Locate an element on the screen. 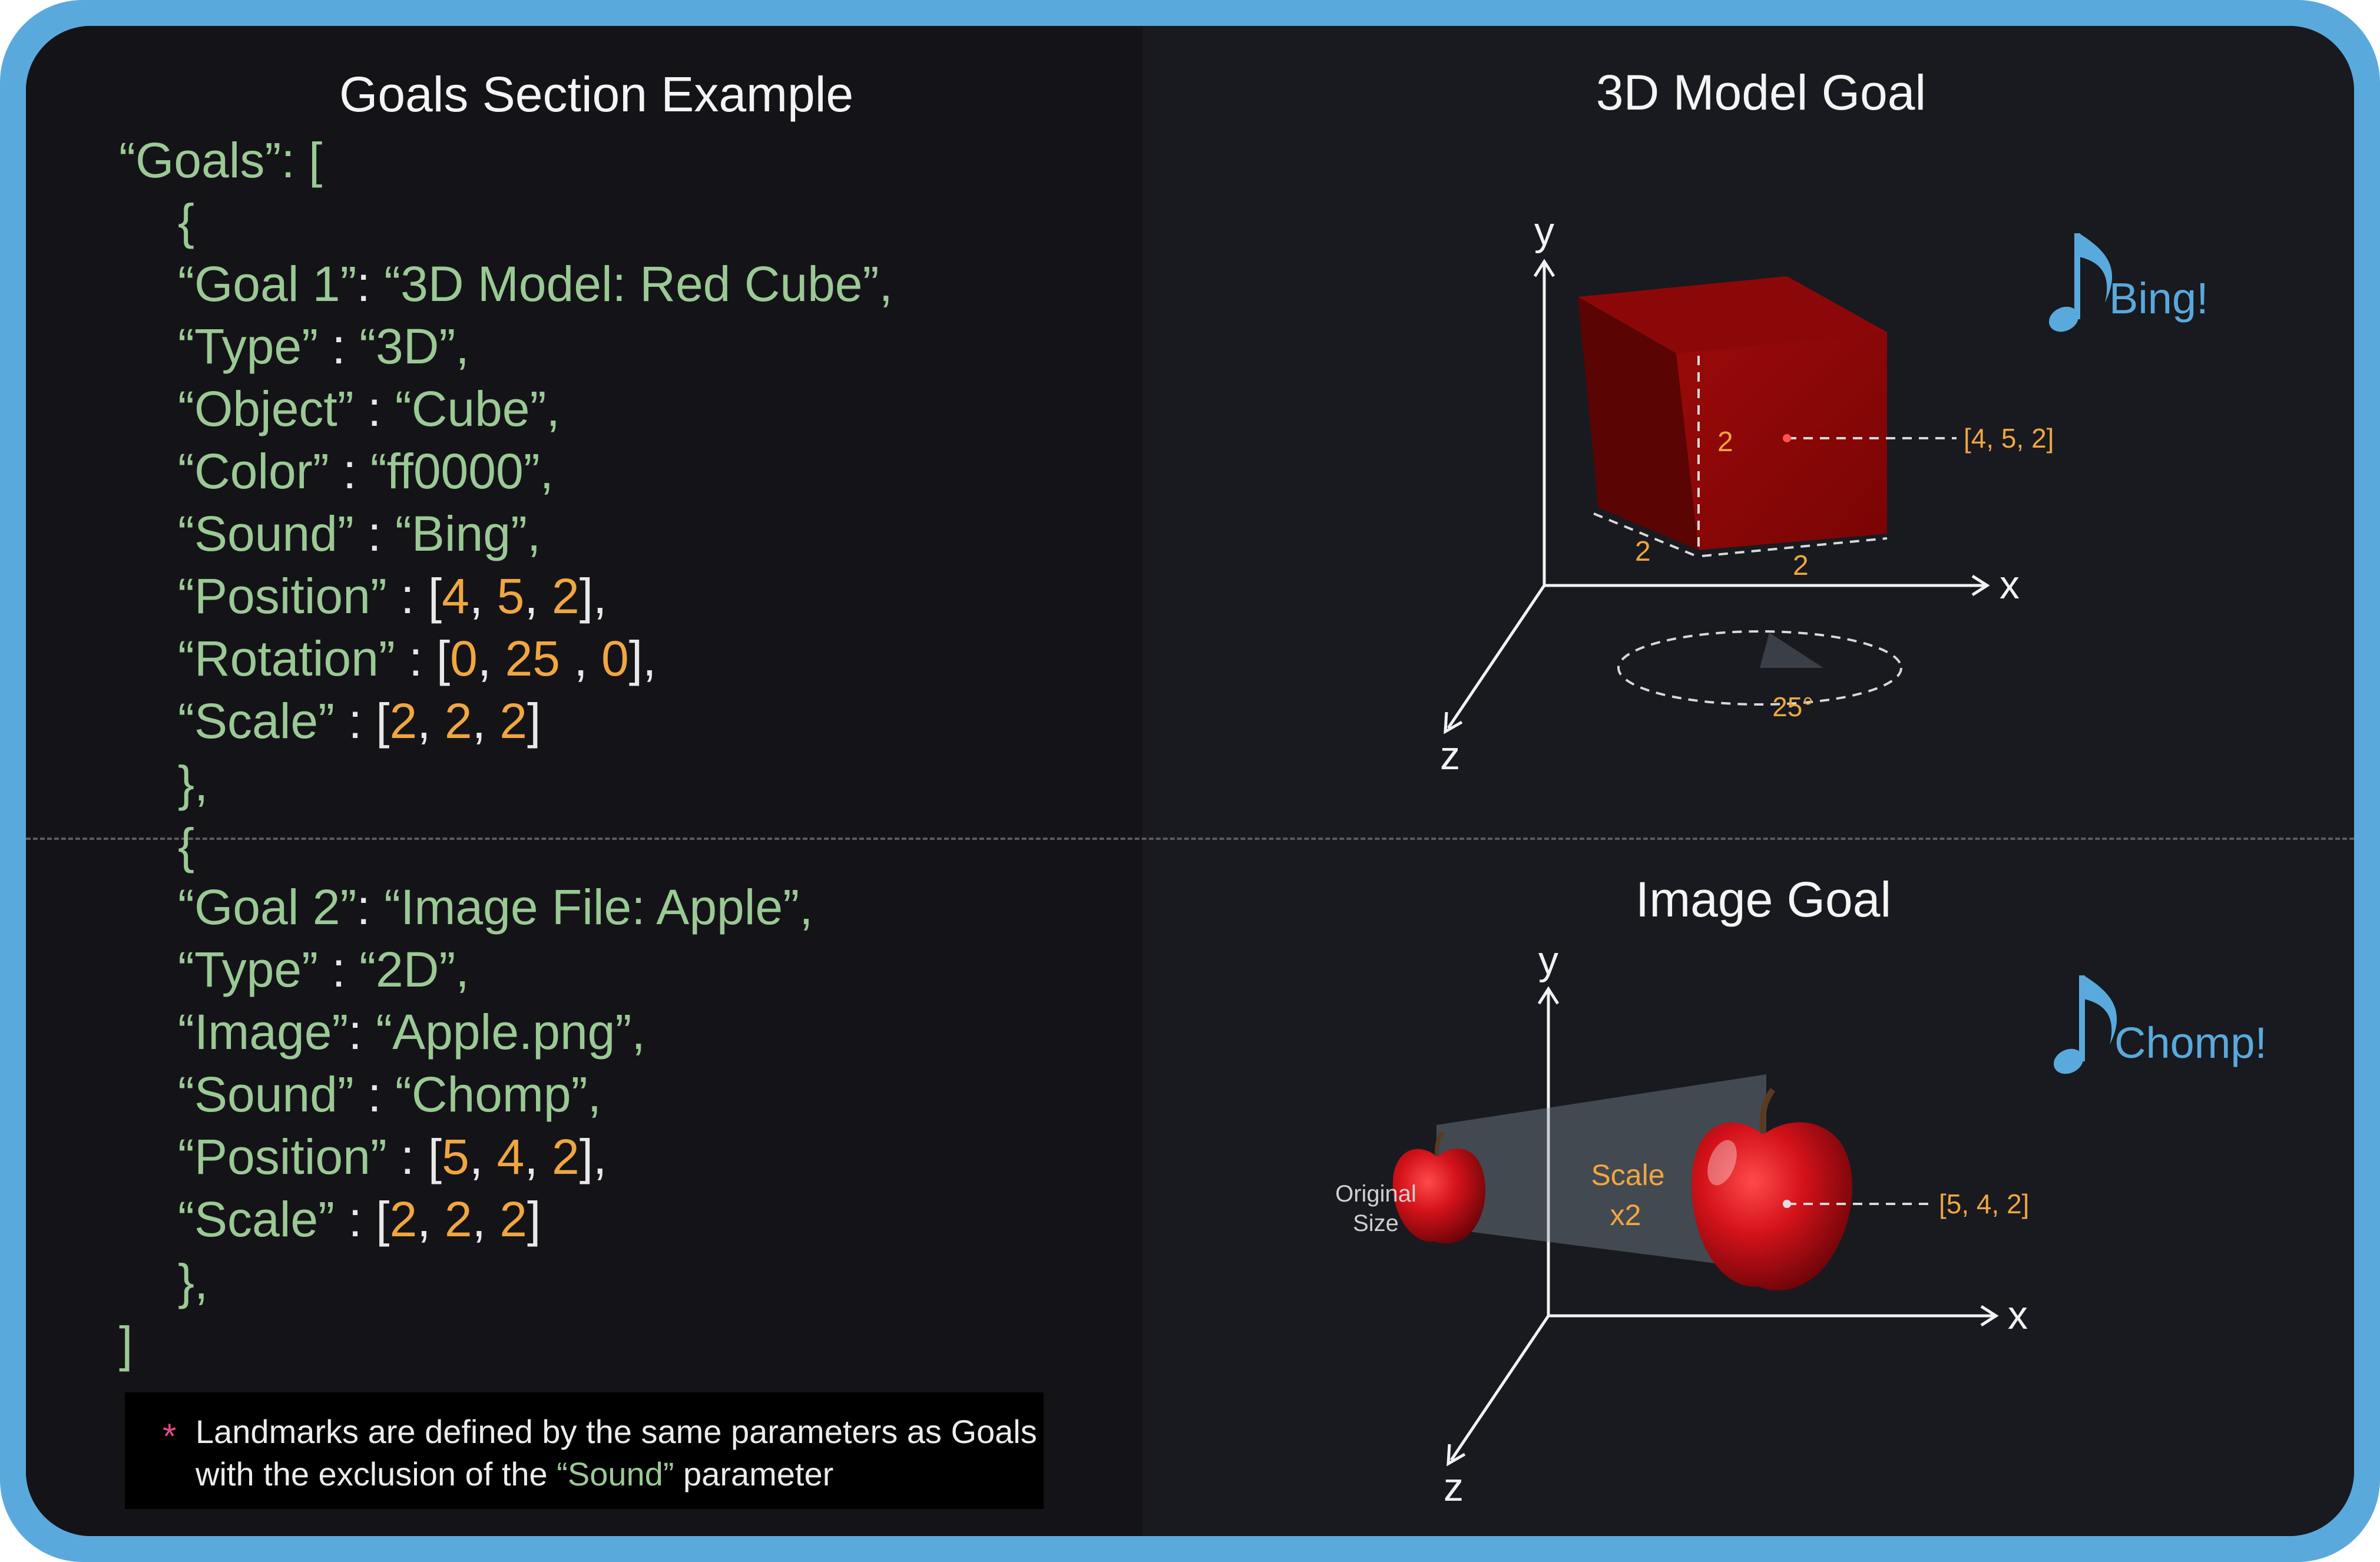 The height and width of the screenshot is (1562, 2380). code-goal2-scale: “Scale” : [2, 2, 2] is located at coordinates (359, 1219).